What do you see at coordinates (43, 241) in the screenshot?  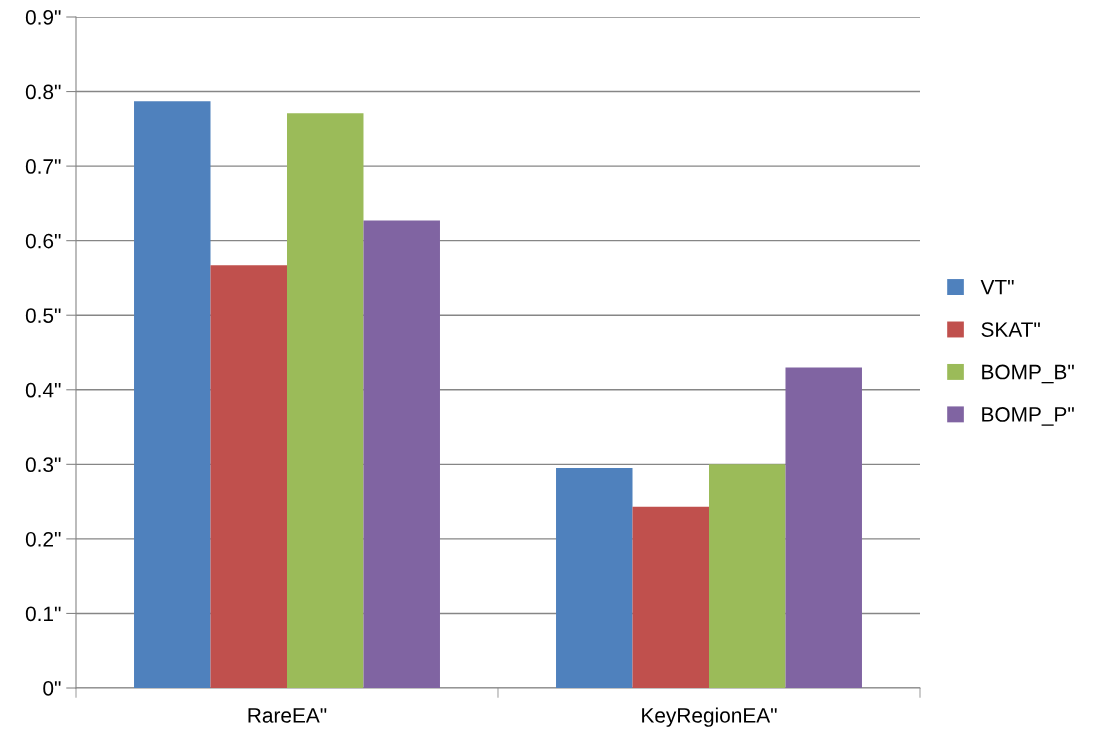 I see `y-tick-label: 0.6"` at bounding box center [43, 241].